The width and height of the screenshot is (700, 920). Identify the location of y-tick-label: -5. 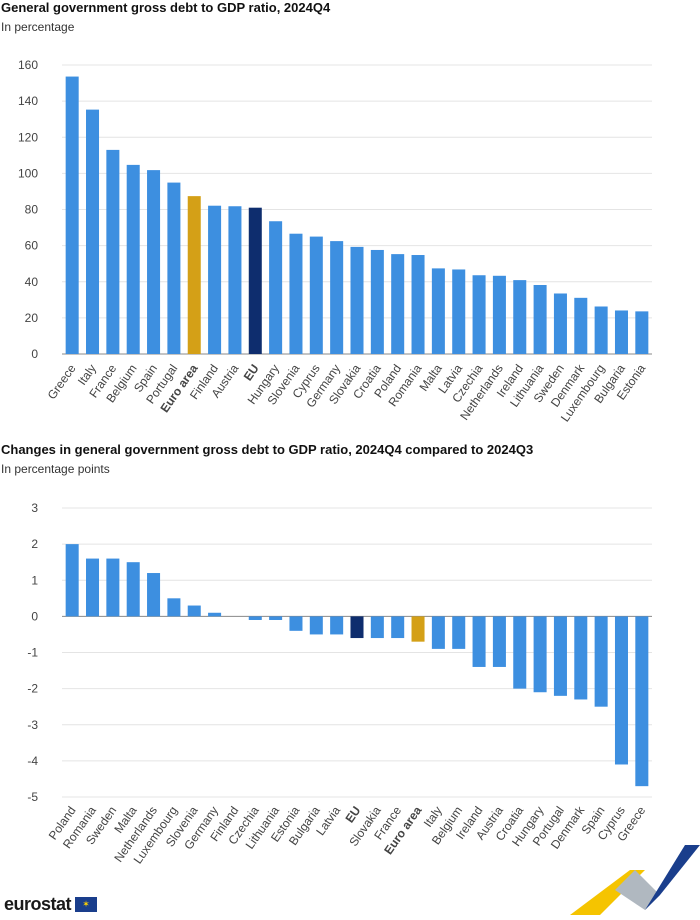
(32, 797).